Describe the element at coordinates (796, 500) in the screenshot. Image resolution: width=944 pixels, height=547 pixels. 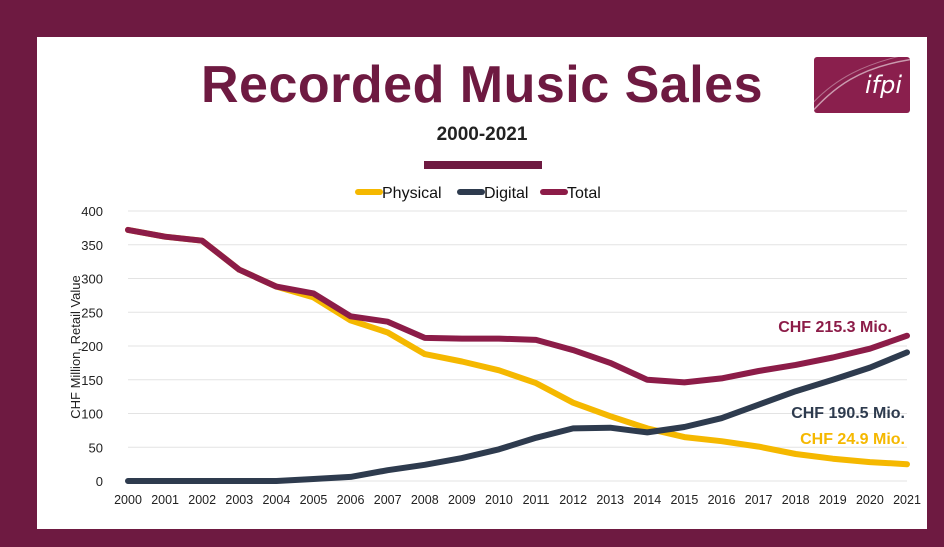
I see `x-tick-label: 2018` at that location.